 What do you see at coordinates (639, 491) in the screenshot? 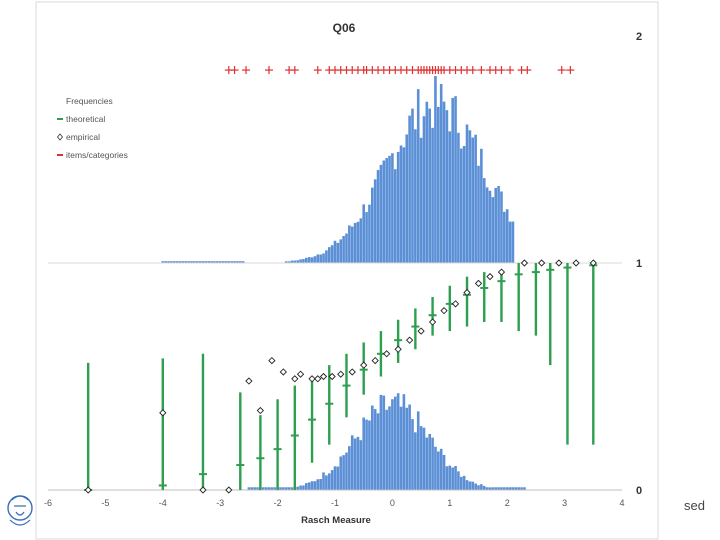
I see `right-tick-label: 0` at bounding box center [639, 491].